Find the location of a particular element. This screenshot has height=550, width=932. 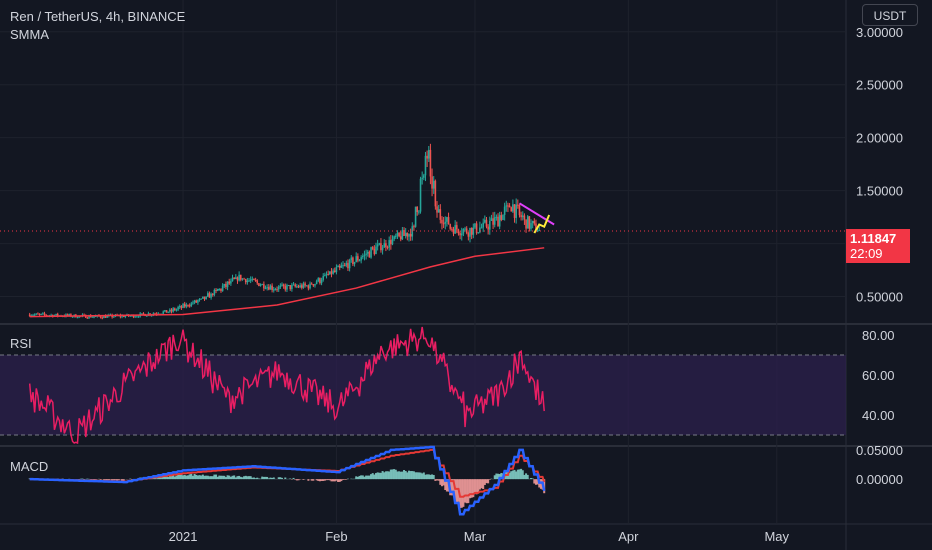

rsi-pane-title: RSI is located at coordinates (21, 343).